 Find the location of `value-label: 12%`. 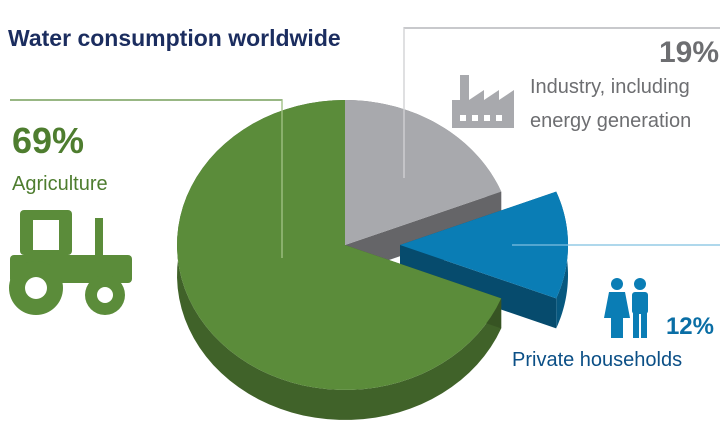

value-label: 12% is located at coordinates (690, 326).